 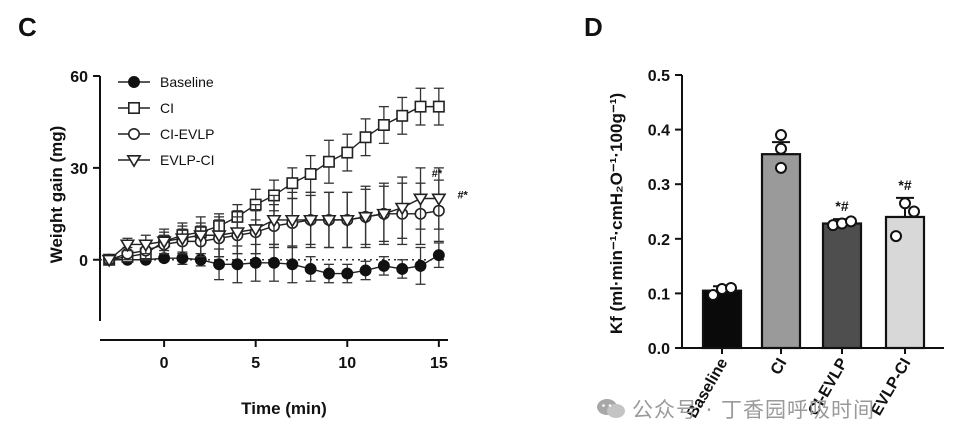 I want to click on bar-group-evlp-ci: EVLP-CI, so click(x=897, y=307).